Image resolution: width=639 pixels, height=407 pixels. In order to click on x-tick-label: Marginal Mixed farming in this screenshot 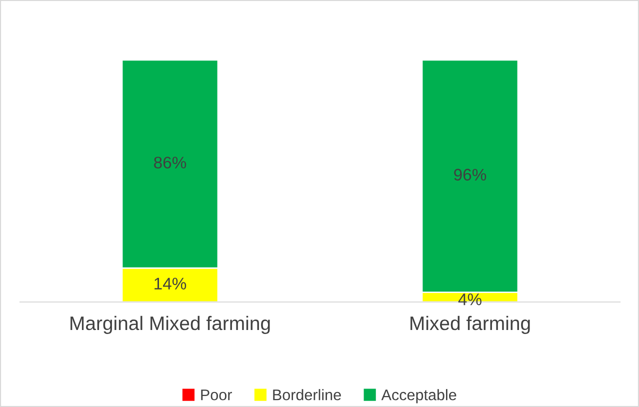, I will do `click(170, 325)`.